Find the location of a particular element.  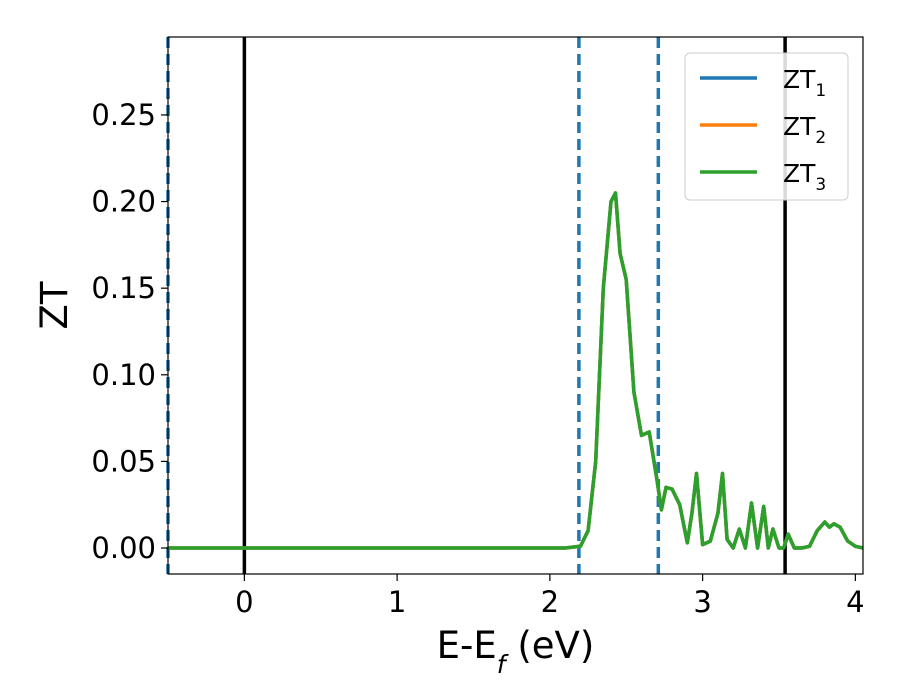

x-tick-label: 3 is located at coordinates (702, 602).